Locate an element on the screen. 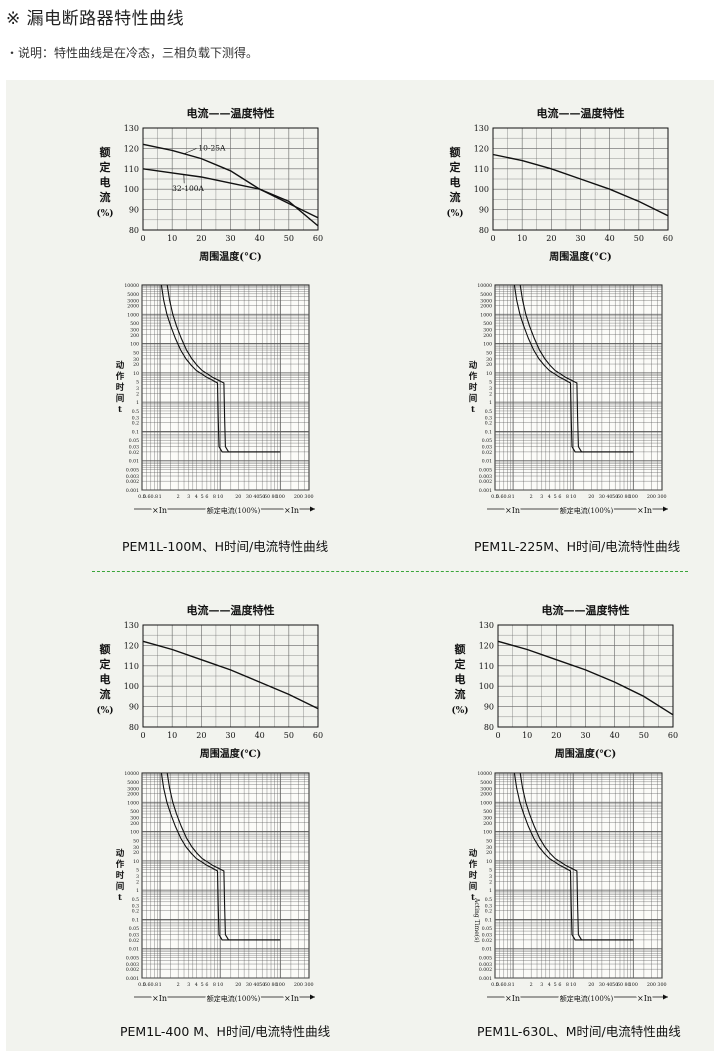 The height and width of the screenshot is (1051, 720). y-tick-label: 300 is located at coordinates (134, 331).